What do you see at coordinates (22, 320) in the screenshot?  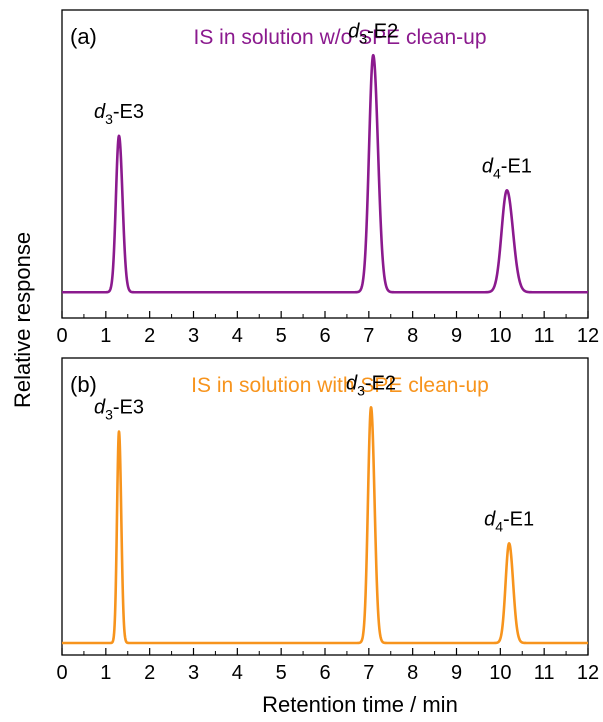 I see `y-axis-label: Relative response` at bounding box center [22, 320].